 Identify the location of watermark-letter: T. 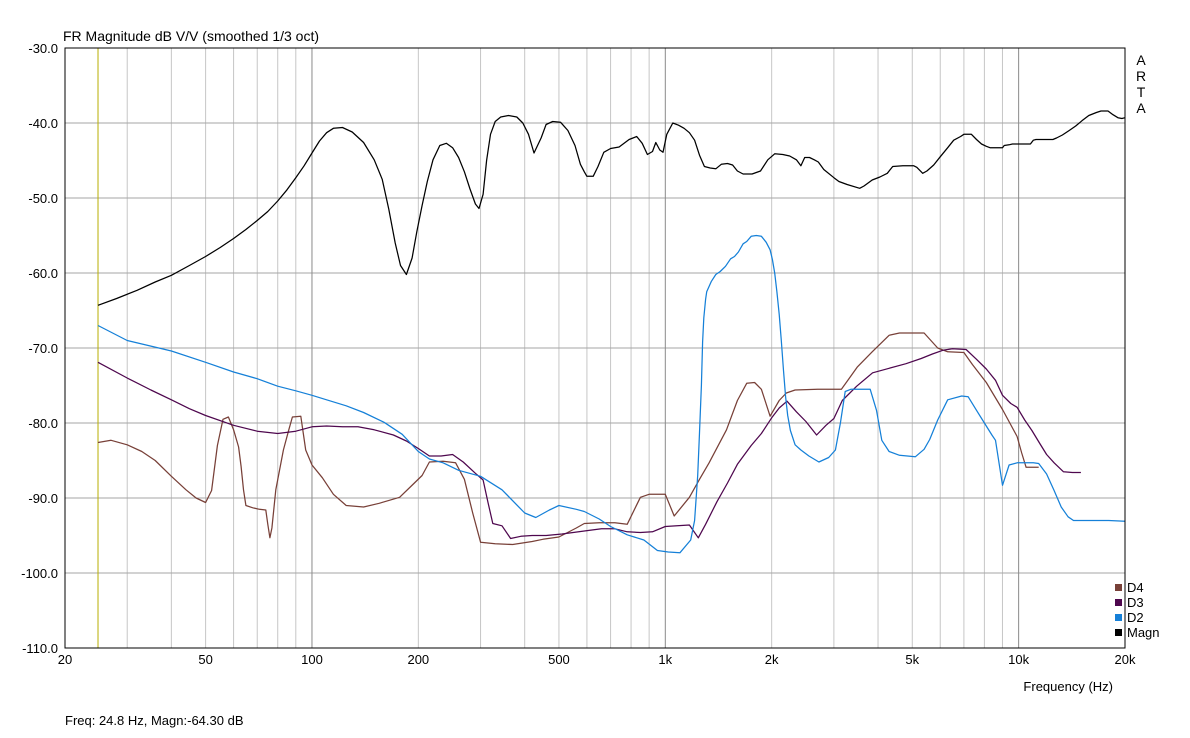
(1141, 92).